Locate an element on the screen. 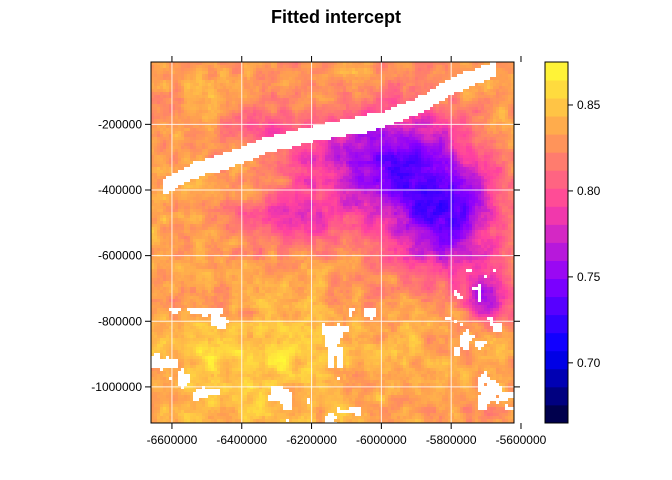 This screenshot has height=480, width=672. x-tick-label: -6400000 is located at coordinates (241, 440).